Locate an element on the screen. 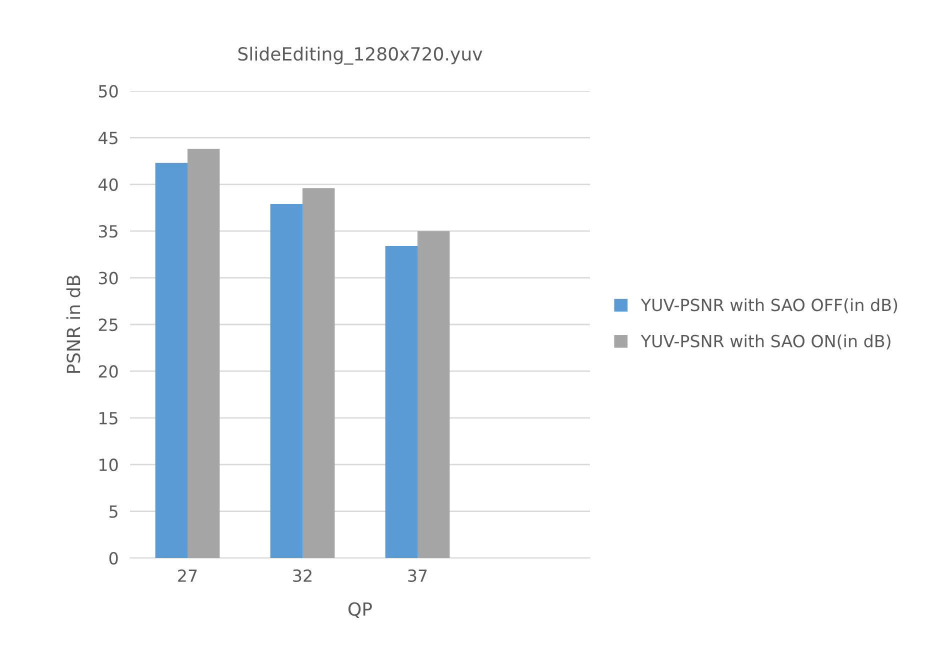  y-tick-label: 10 is located at coordinates (109, 465).